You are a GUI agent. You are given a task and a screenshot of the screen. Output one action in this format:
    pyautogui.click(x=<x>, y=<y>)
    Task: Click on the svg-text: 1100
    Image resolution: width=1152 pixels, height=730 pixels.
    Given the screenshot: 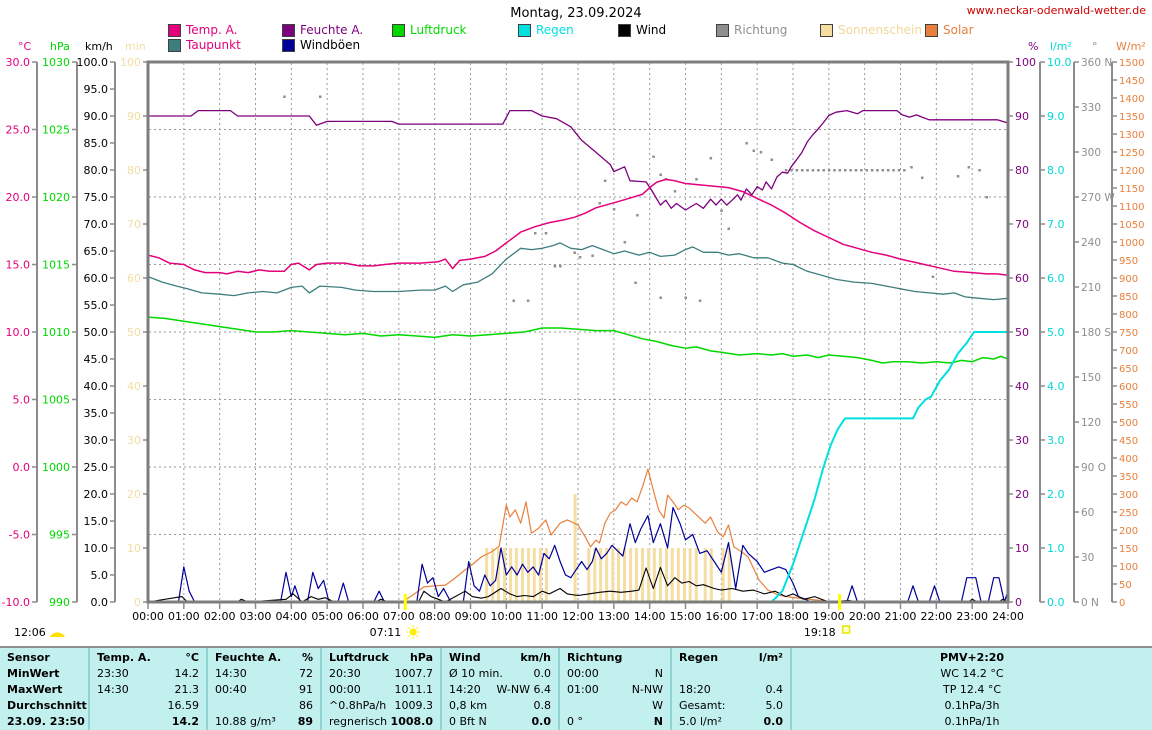 What is the action you would take?
    pyautogui.click(x=1131, y=207)
    